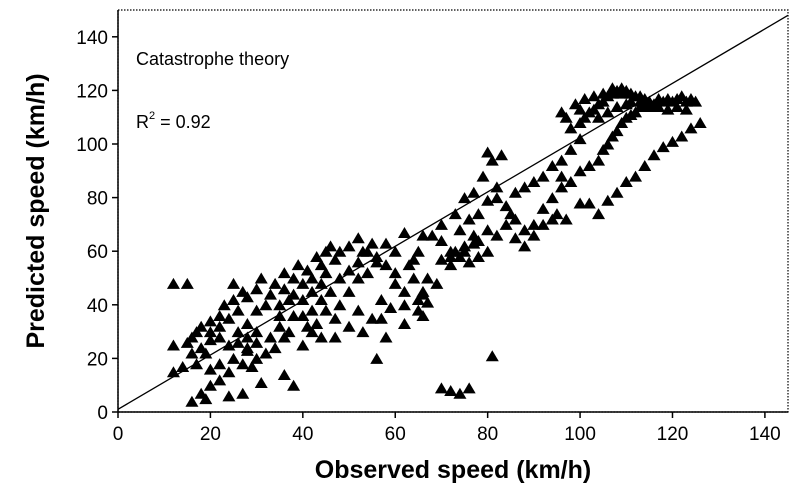 This screenshot has width=790, height=492. I want to click on r-squared-label: R2 = 0.92, so click(173, 121).